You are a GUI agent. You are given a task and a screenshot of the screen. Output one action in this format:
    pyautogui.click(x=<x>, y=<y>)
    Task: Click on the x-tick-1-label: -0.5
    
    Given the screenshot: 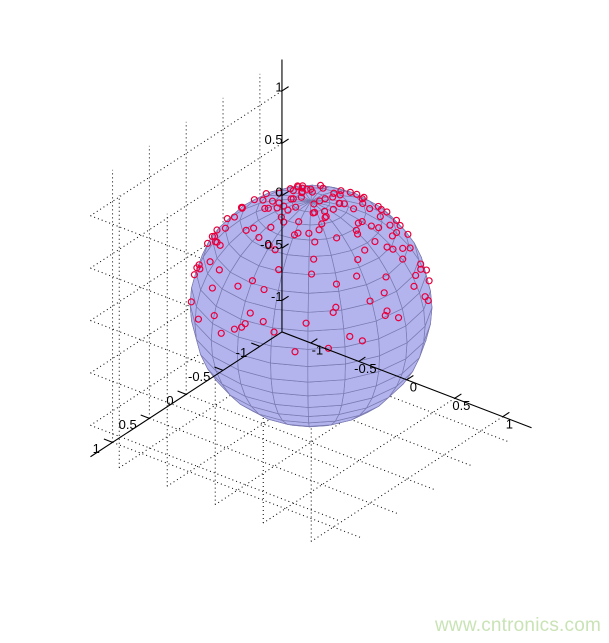 What is the action you would take?
    pyautogui.click(x=365, y=368)
    